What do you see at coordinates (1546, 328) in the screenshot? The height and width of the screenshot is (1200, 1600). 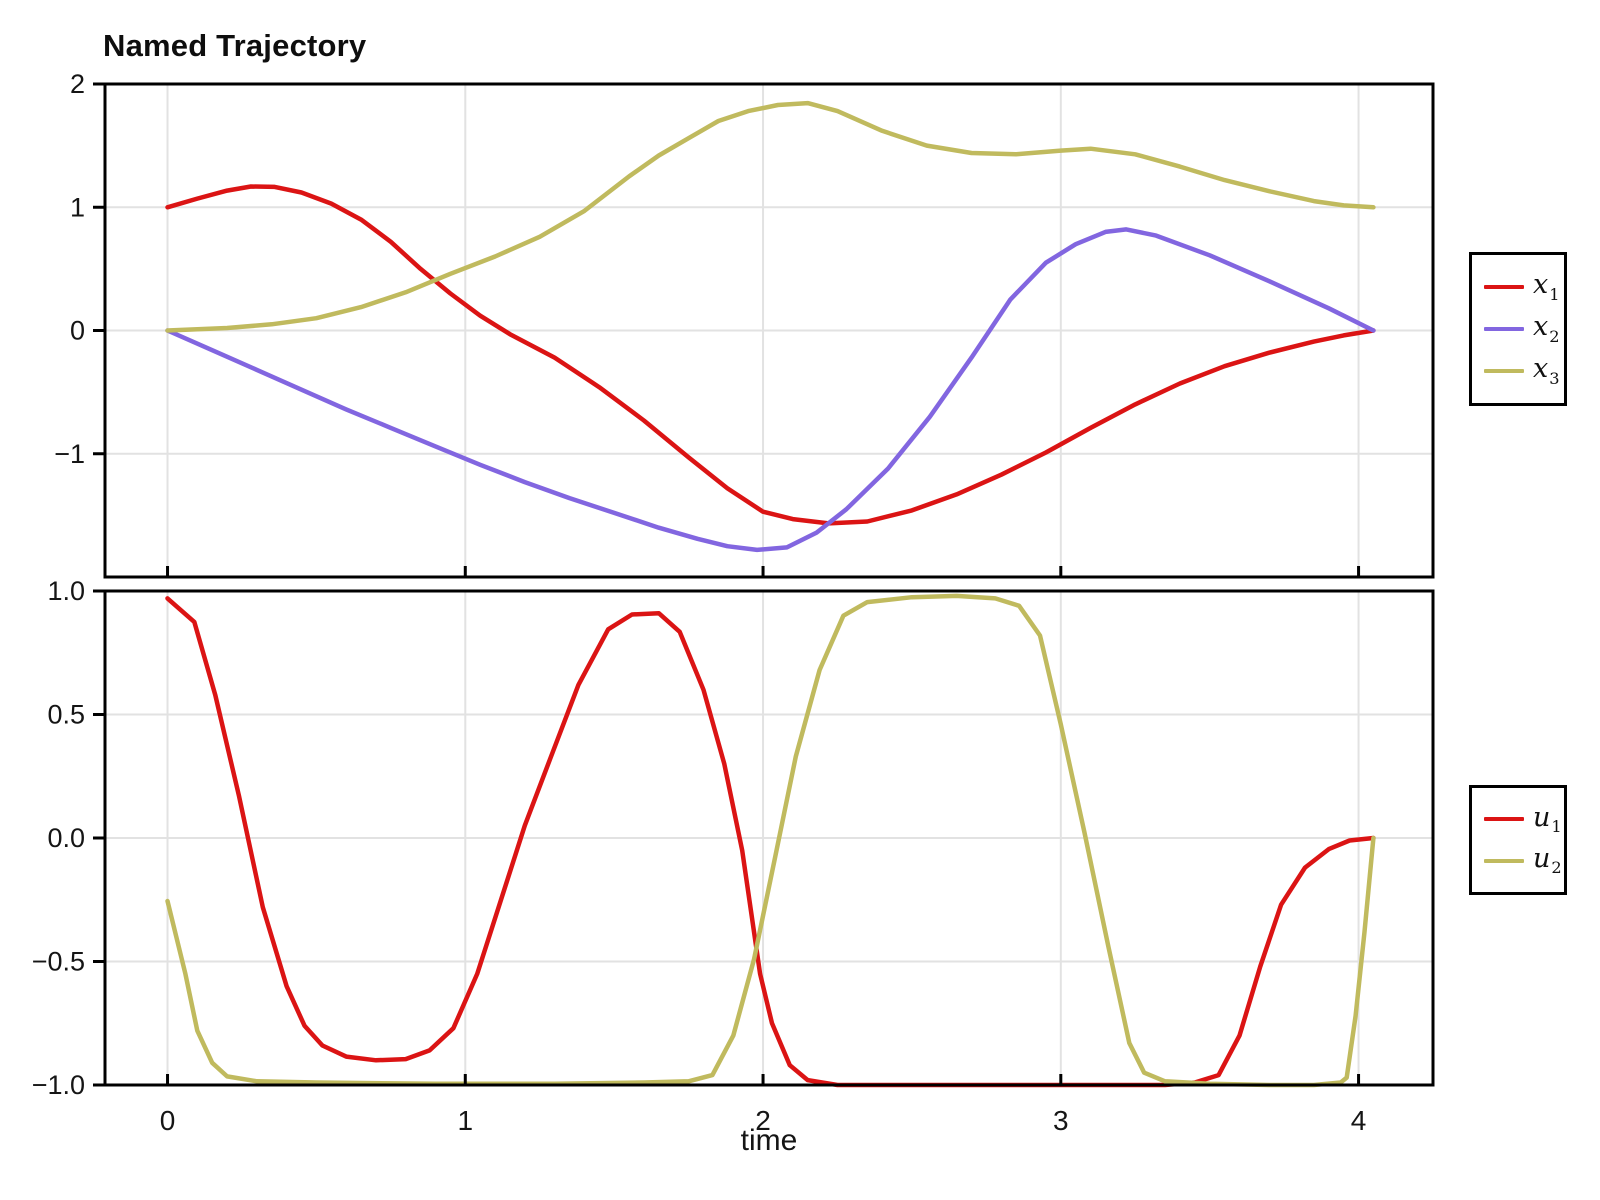 I see `legend-label-x2: x2` at bounding box center [1546, 328].